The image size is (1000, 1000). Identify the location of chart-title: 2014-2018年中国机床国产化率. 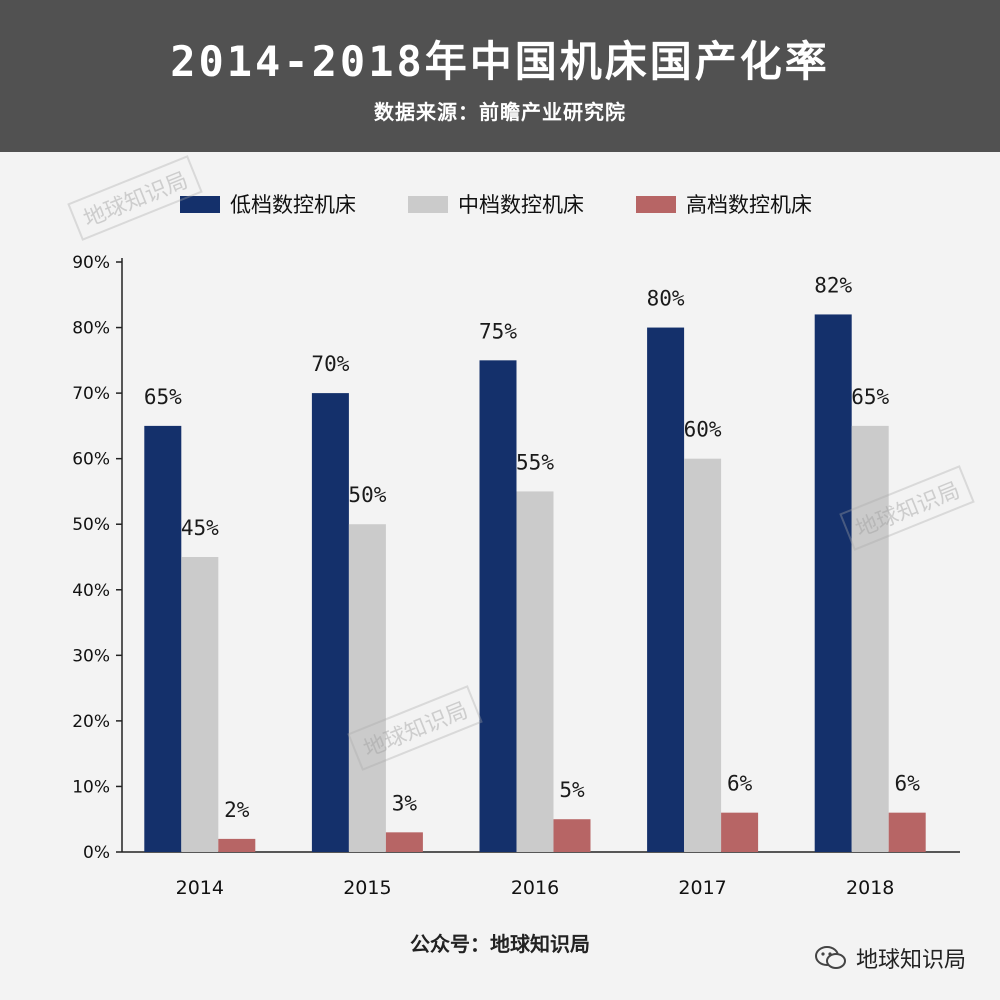
(500, 61).